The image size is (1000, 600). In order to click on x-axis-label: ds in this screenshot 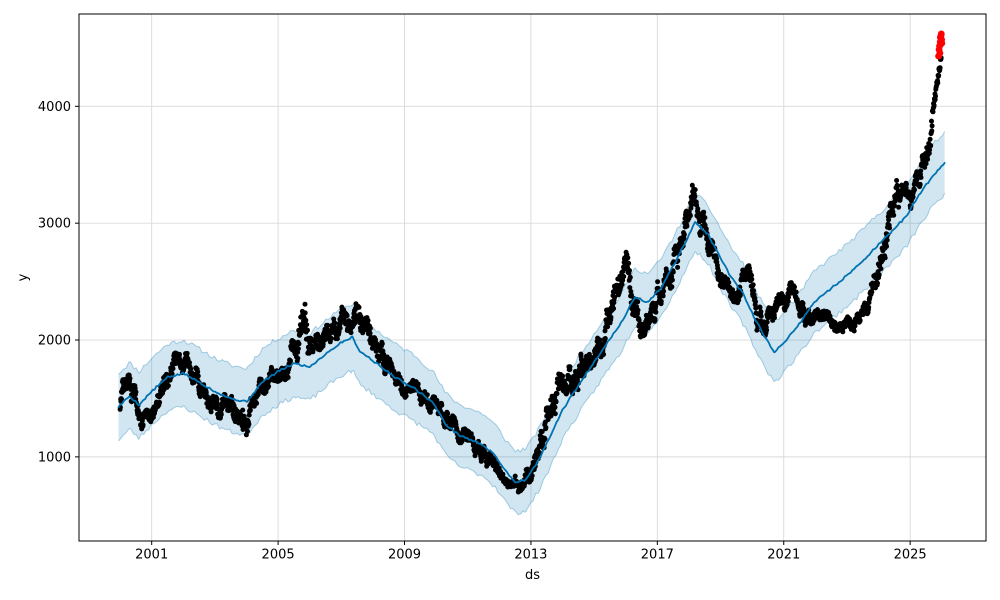, I will do `click(532, 575)`.